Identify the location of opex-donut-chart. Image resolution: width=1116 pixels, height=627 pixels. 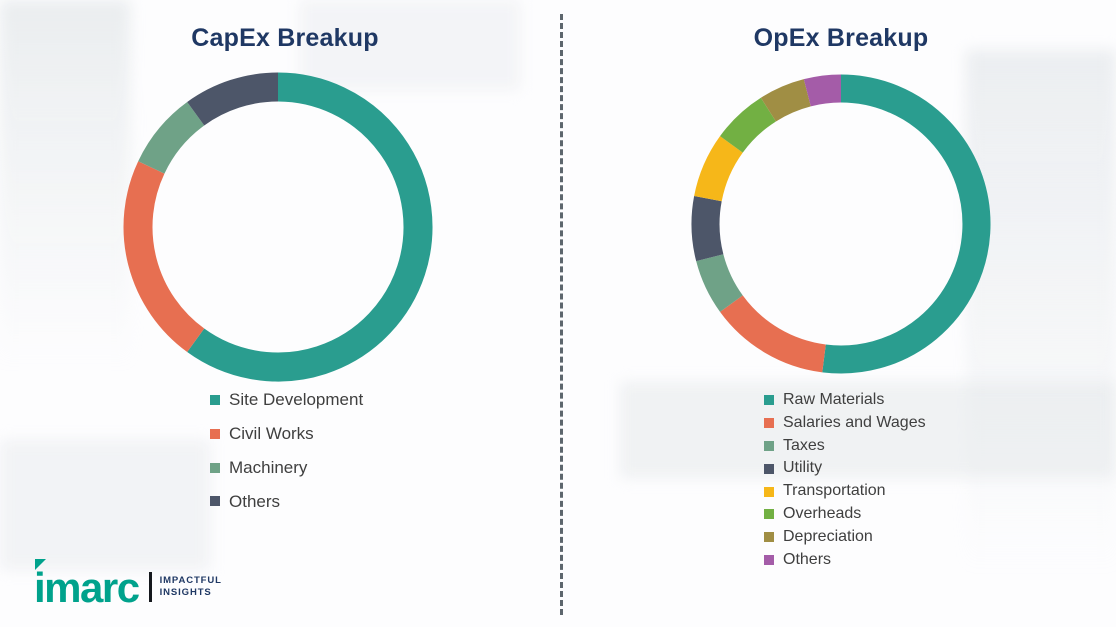
(841, 224).